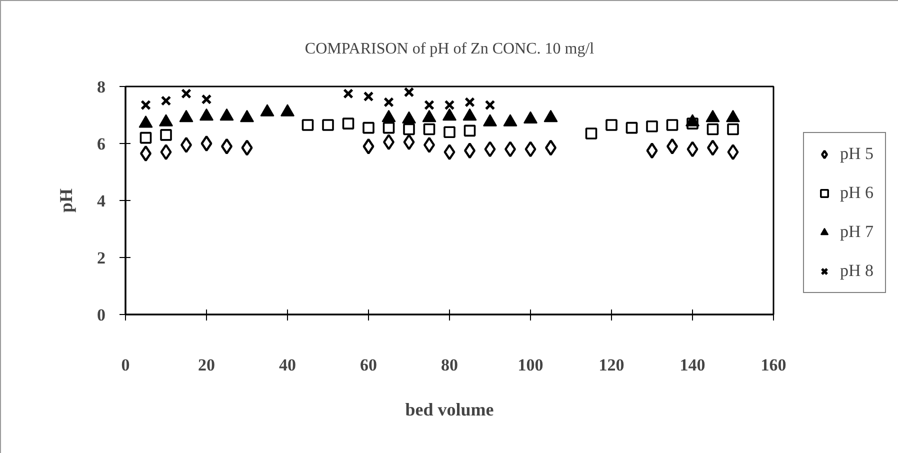 Image resolution: width=898 pixels, height=453 pixels. Describe the element at coordinates (773, 365) in the screenshot. I see `x-tick-label: 160` at that location.